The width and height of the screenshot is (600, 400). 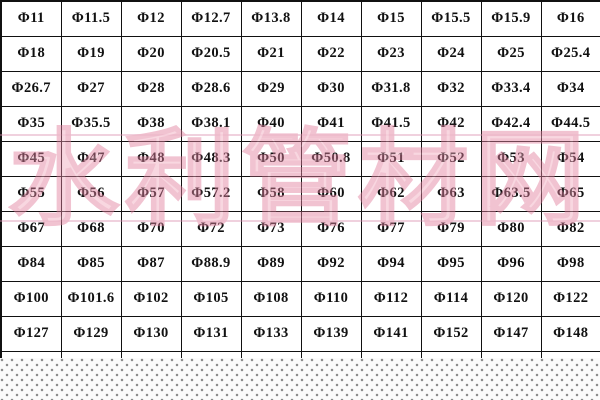 I want to click on table-cell: Φ53, so click(x=511, y=158).